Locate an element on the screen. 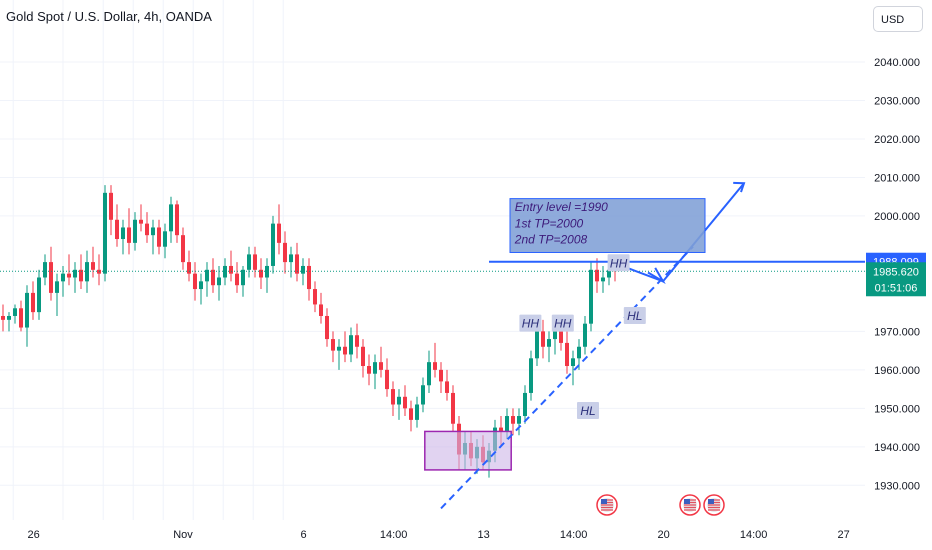  time-tick-6: 20 is located at coordinates (663, 535).